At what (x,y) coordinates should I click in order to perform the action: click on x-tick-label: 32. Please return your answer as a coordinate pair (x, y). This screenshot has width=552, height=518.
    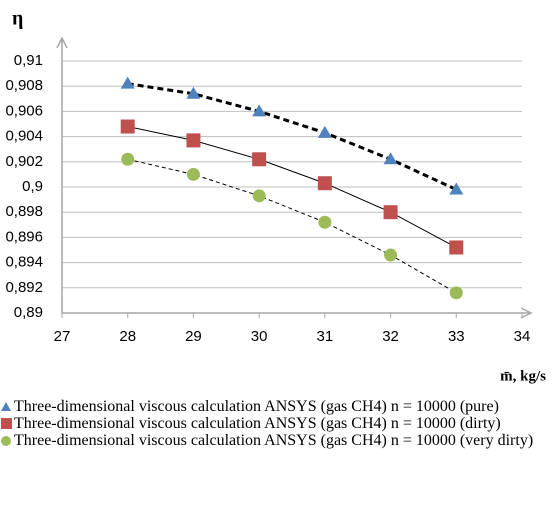
    Looking at the image, I should click on (390, 336).